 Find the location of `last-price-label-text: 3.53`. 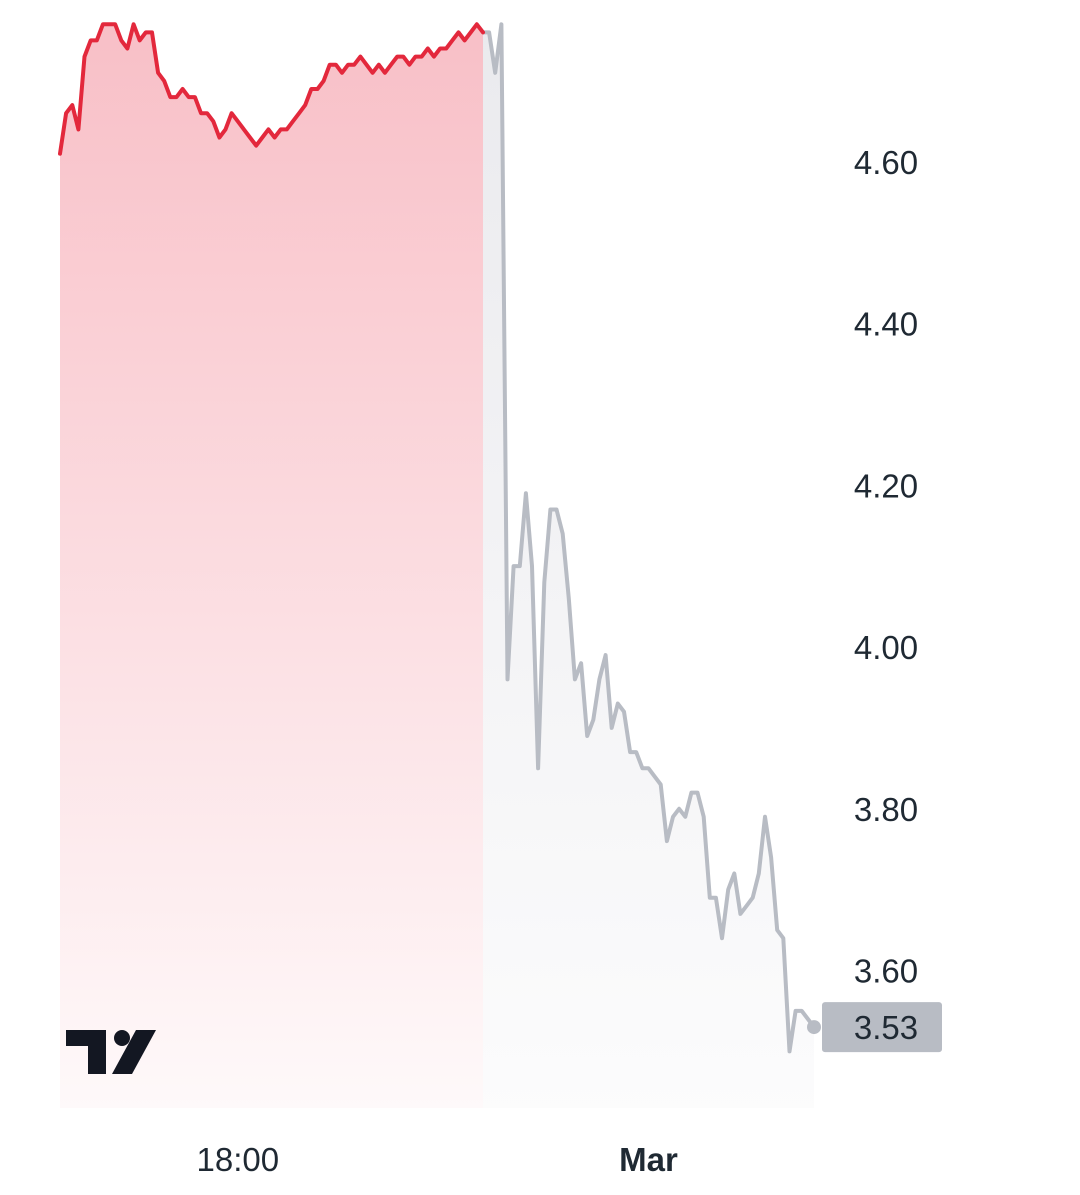

last-price-label-text: 3.53 is located at coordinates (886, 1027).